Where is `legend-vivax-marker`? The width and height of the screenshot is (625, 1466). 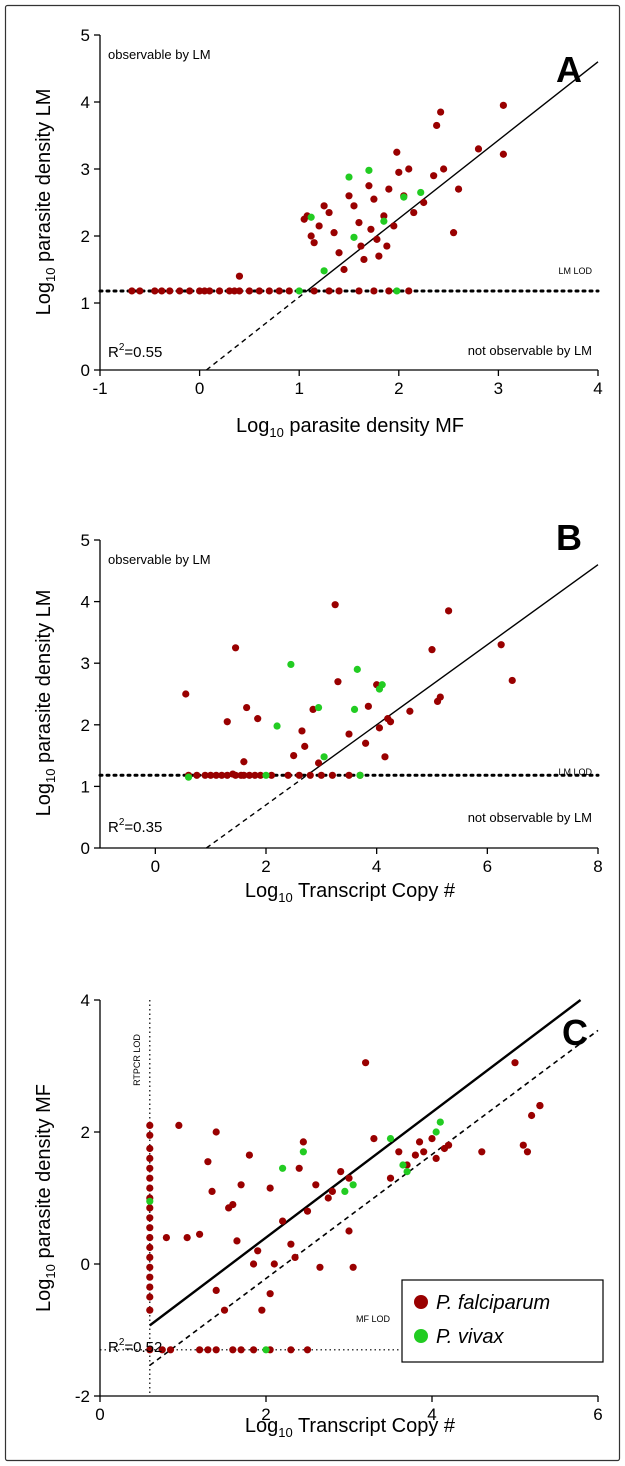
legend-vivax-marker is located at coordinates (421, 1336).